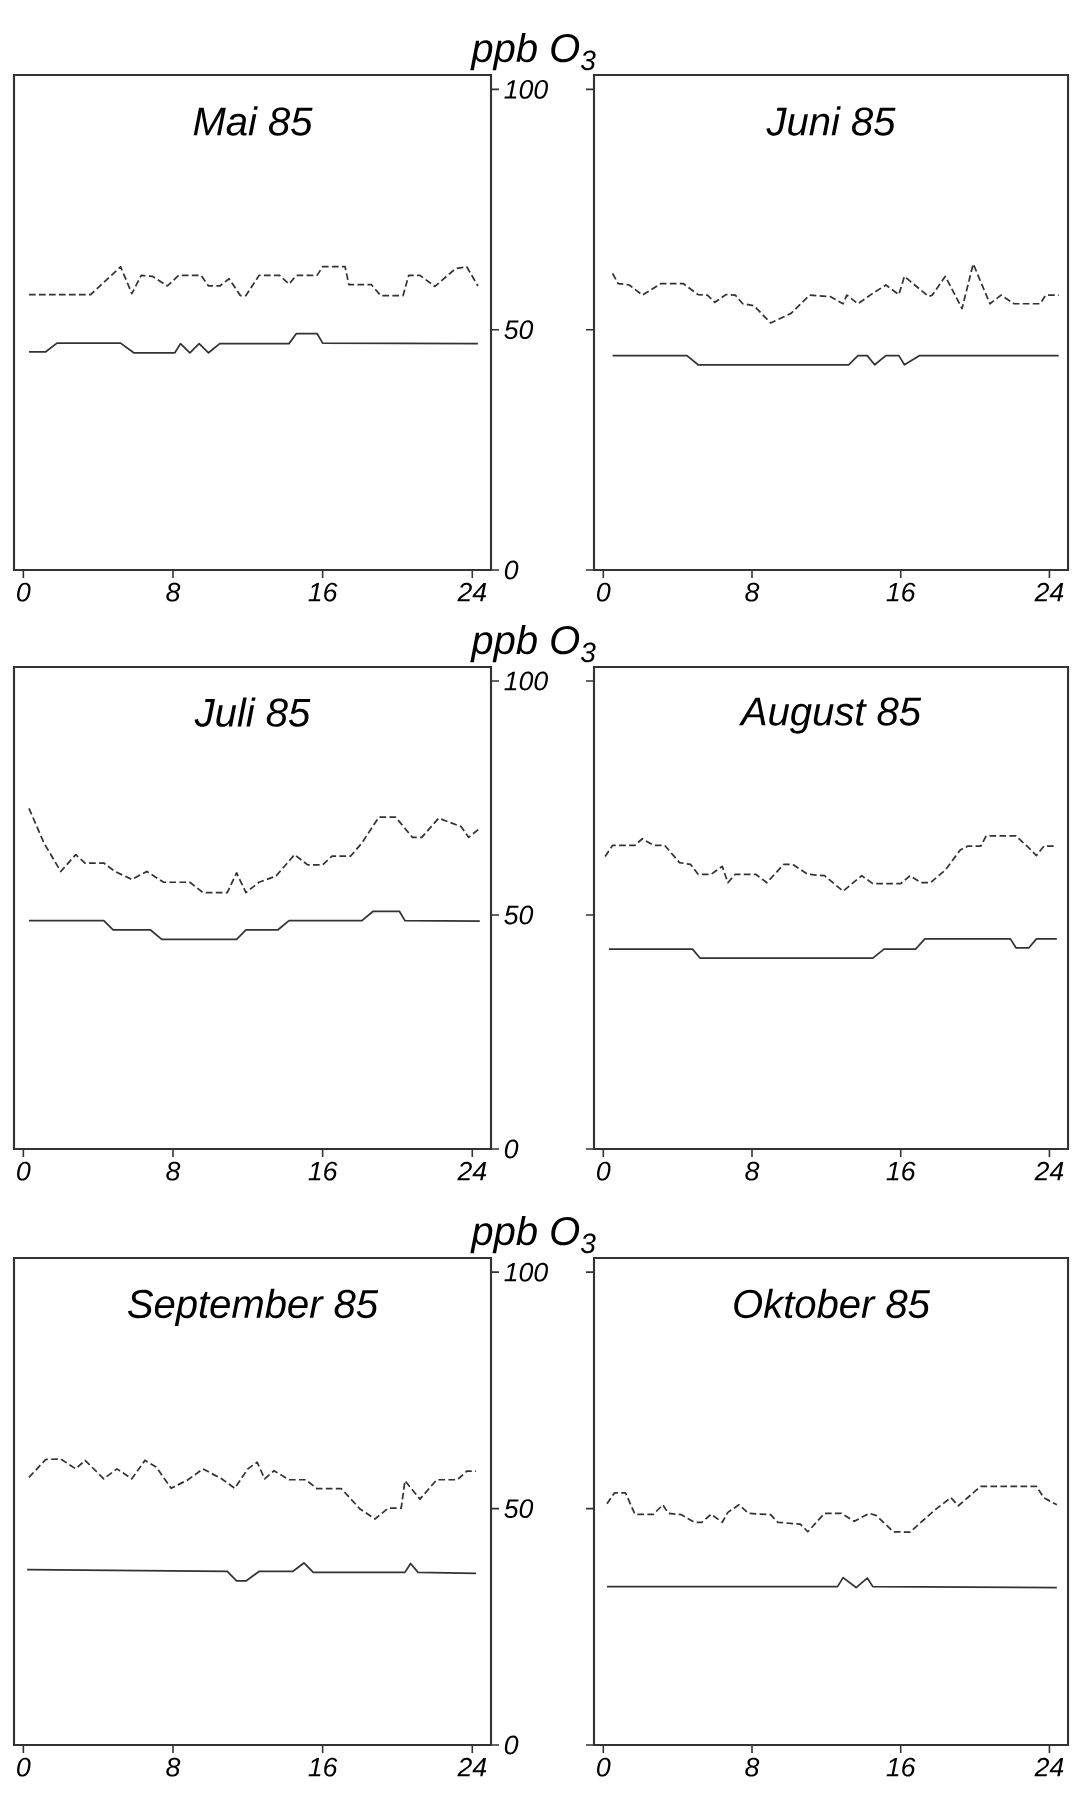 The image size is (1072, 1798). What do you see at coordinates (831, 121) in the screenshot?
I see `text: Juni 85` at bounding box center [831, 121].